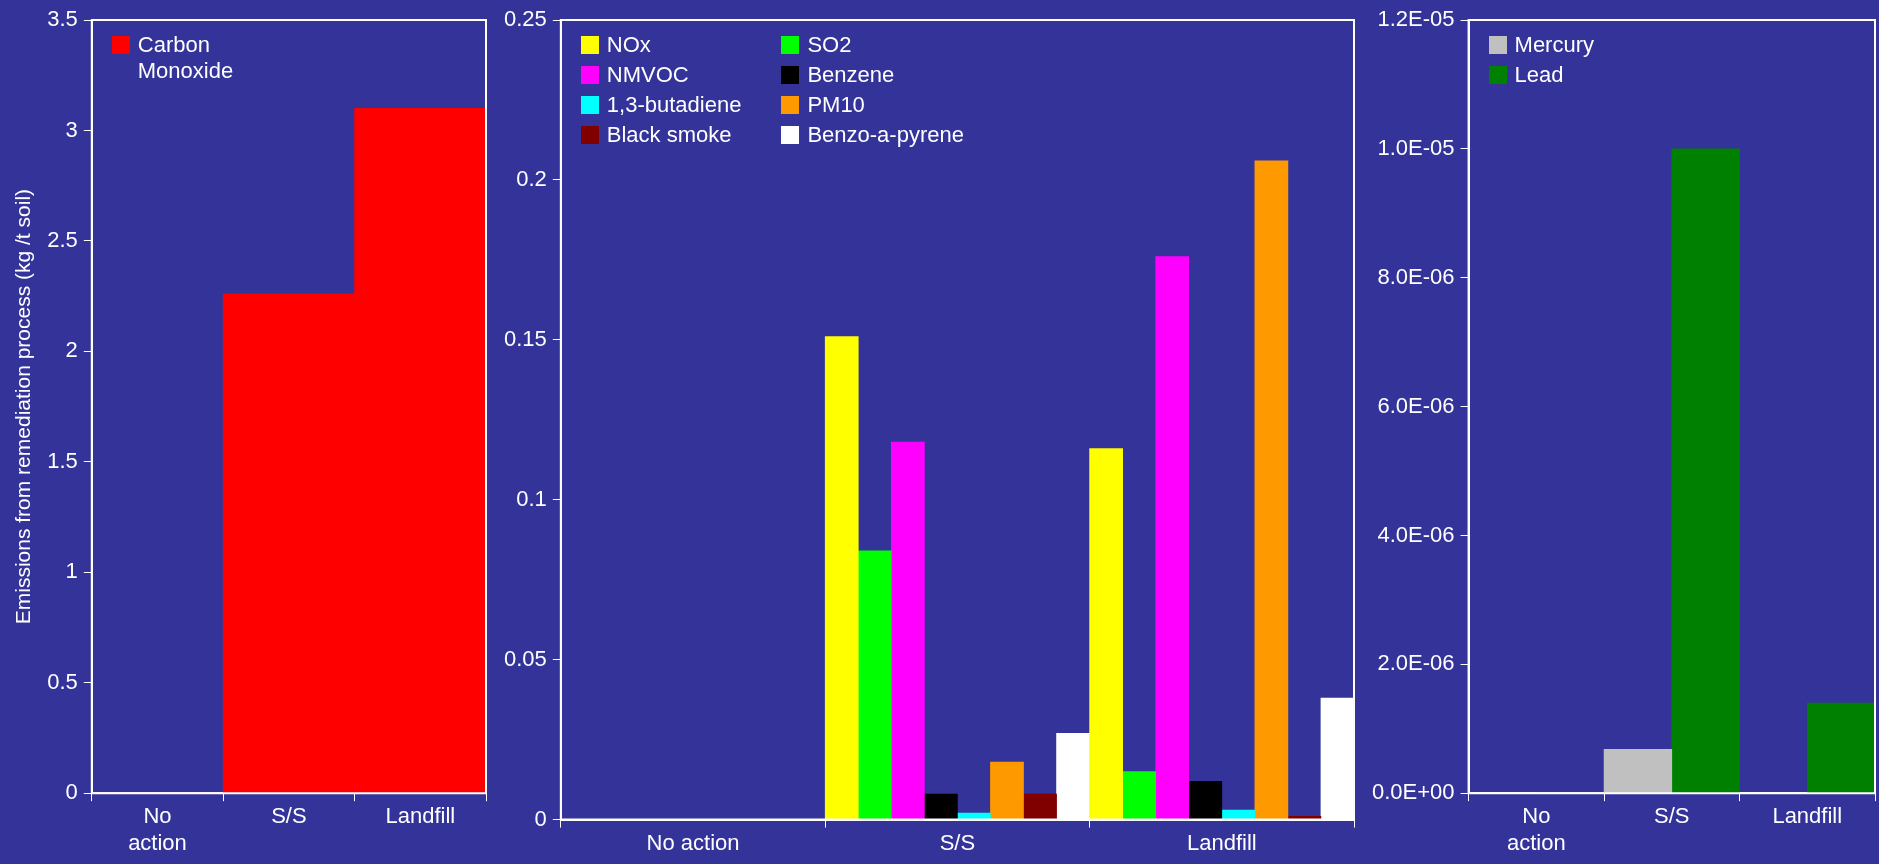 The image size is (1879, 864). Describe the element at coordinates (647, 75) in the screenshot. I see `legend-label: NMVOC` at that location.